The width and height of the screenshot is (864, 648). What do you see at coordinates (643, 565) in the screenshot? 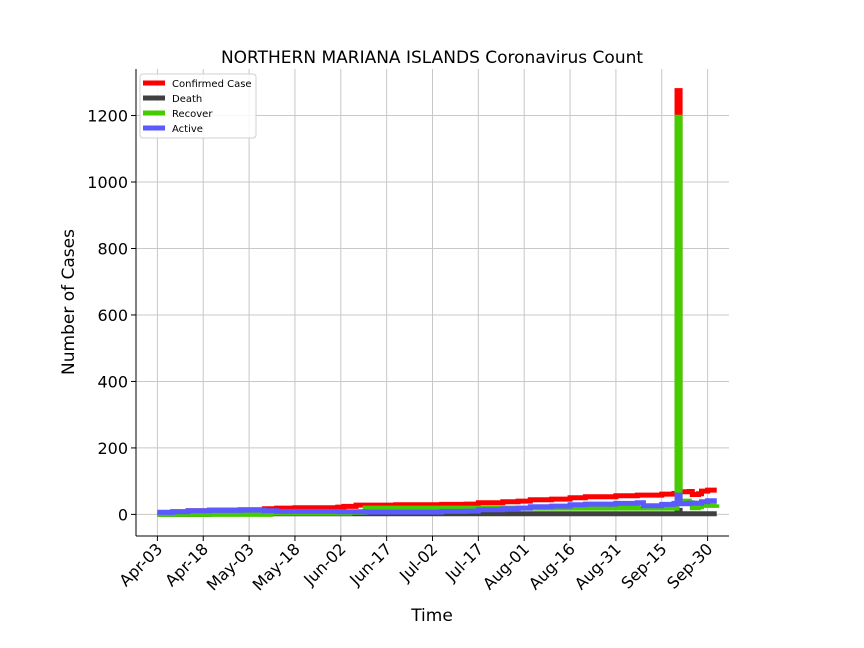
I see `x-tick-label: Sep-15` at bounding box center [643, 565].